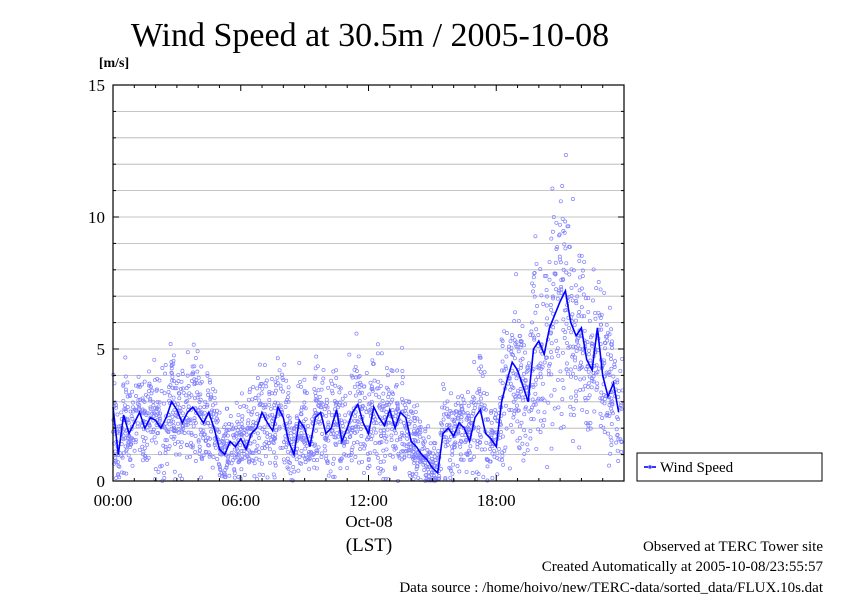  What do you see at coordinates (96, 283) in the screenshot?
I see `y-tick-labels: 0 5 10 15` at bounding box center [96, 283].